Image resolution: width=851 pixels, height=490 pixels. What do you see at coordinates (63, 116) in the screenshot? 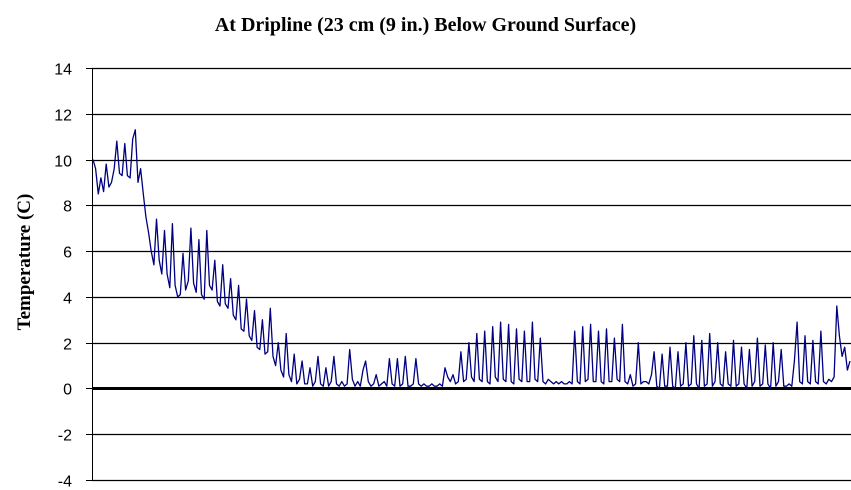
I see `y-tick-label: 12` at bounding box center [63, 116].